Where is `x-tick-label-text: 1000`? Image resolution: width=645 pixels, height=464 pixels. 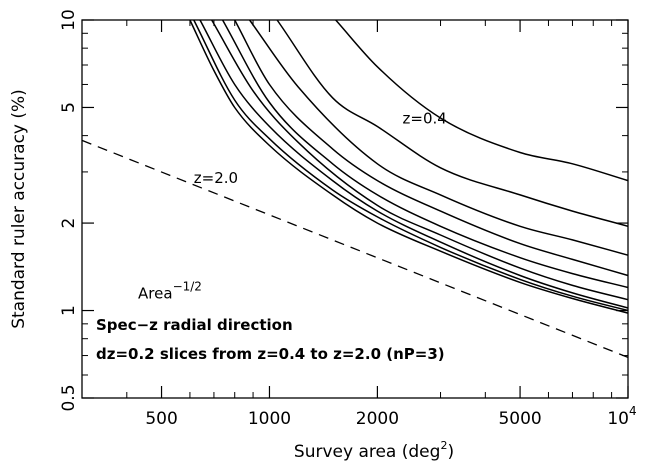
x-tick-label-text: 1000 is located at coordinates (269, 419).